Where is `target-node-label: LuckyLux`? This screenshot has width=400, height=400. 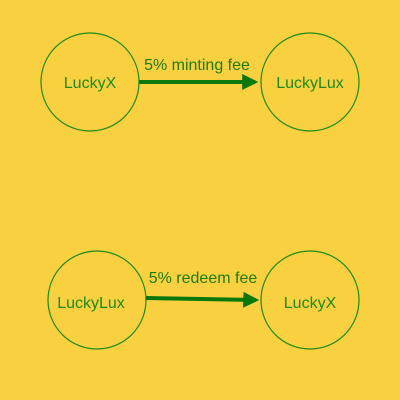
target-node-label: LuckyLux is located at coordinates (310, 83).